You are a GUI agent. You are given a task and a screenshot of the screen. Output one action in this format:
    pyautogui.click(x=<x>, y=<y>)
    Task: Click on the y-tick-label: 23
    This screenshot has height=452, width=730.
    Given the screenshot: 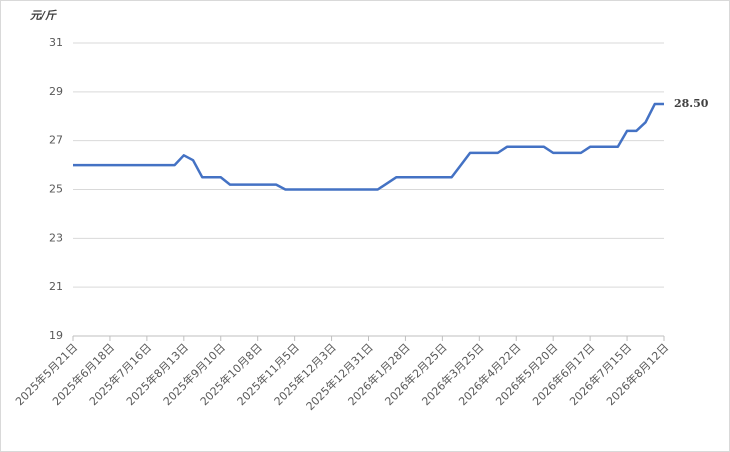 What is the action you would take?
    pyautogui.click(x=56, y=237)
    